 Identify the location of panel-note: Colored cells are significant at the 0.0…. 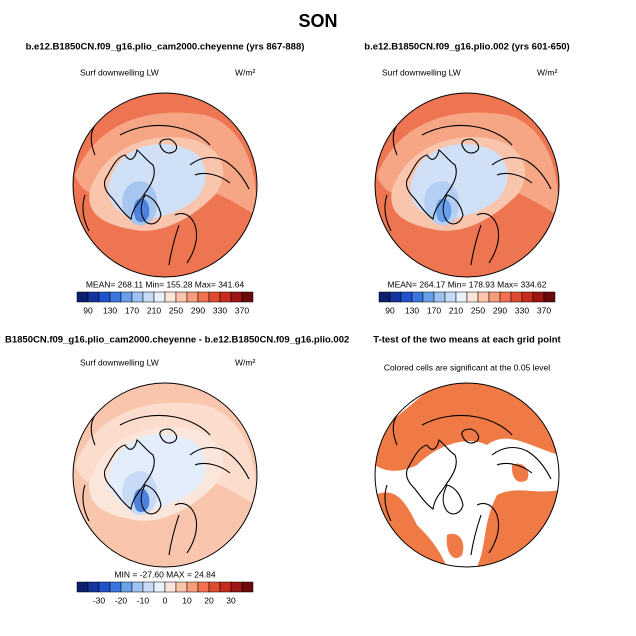
(467, 367).